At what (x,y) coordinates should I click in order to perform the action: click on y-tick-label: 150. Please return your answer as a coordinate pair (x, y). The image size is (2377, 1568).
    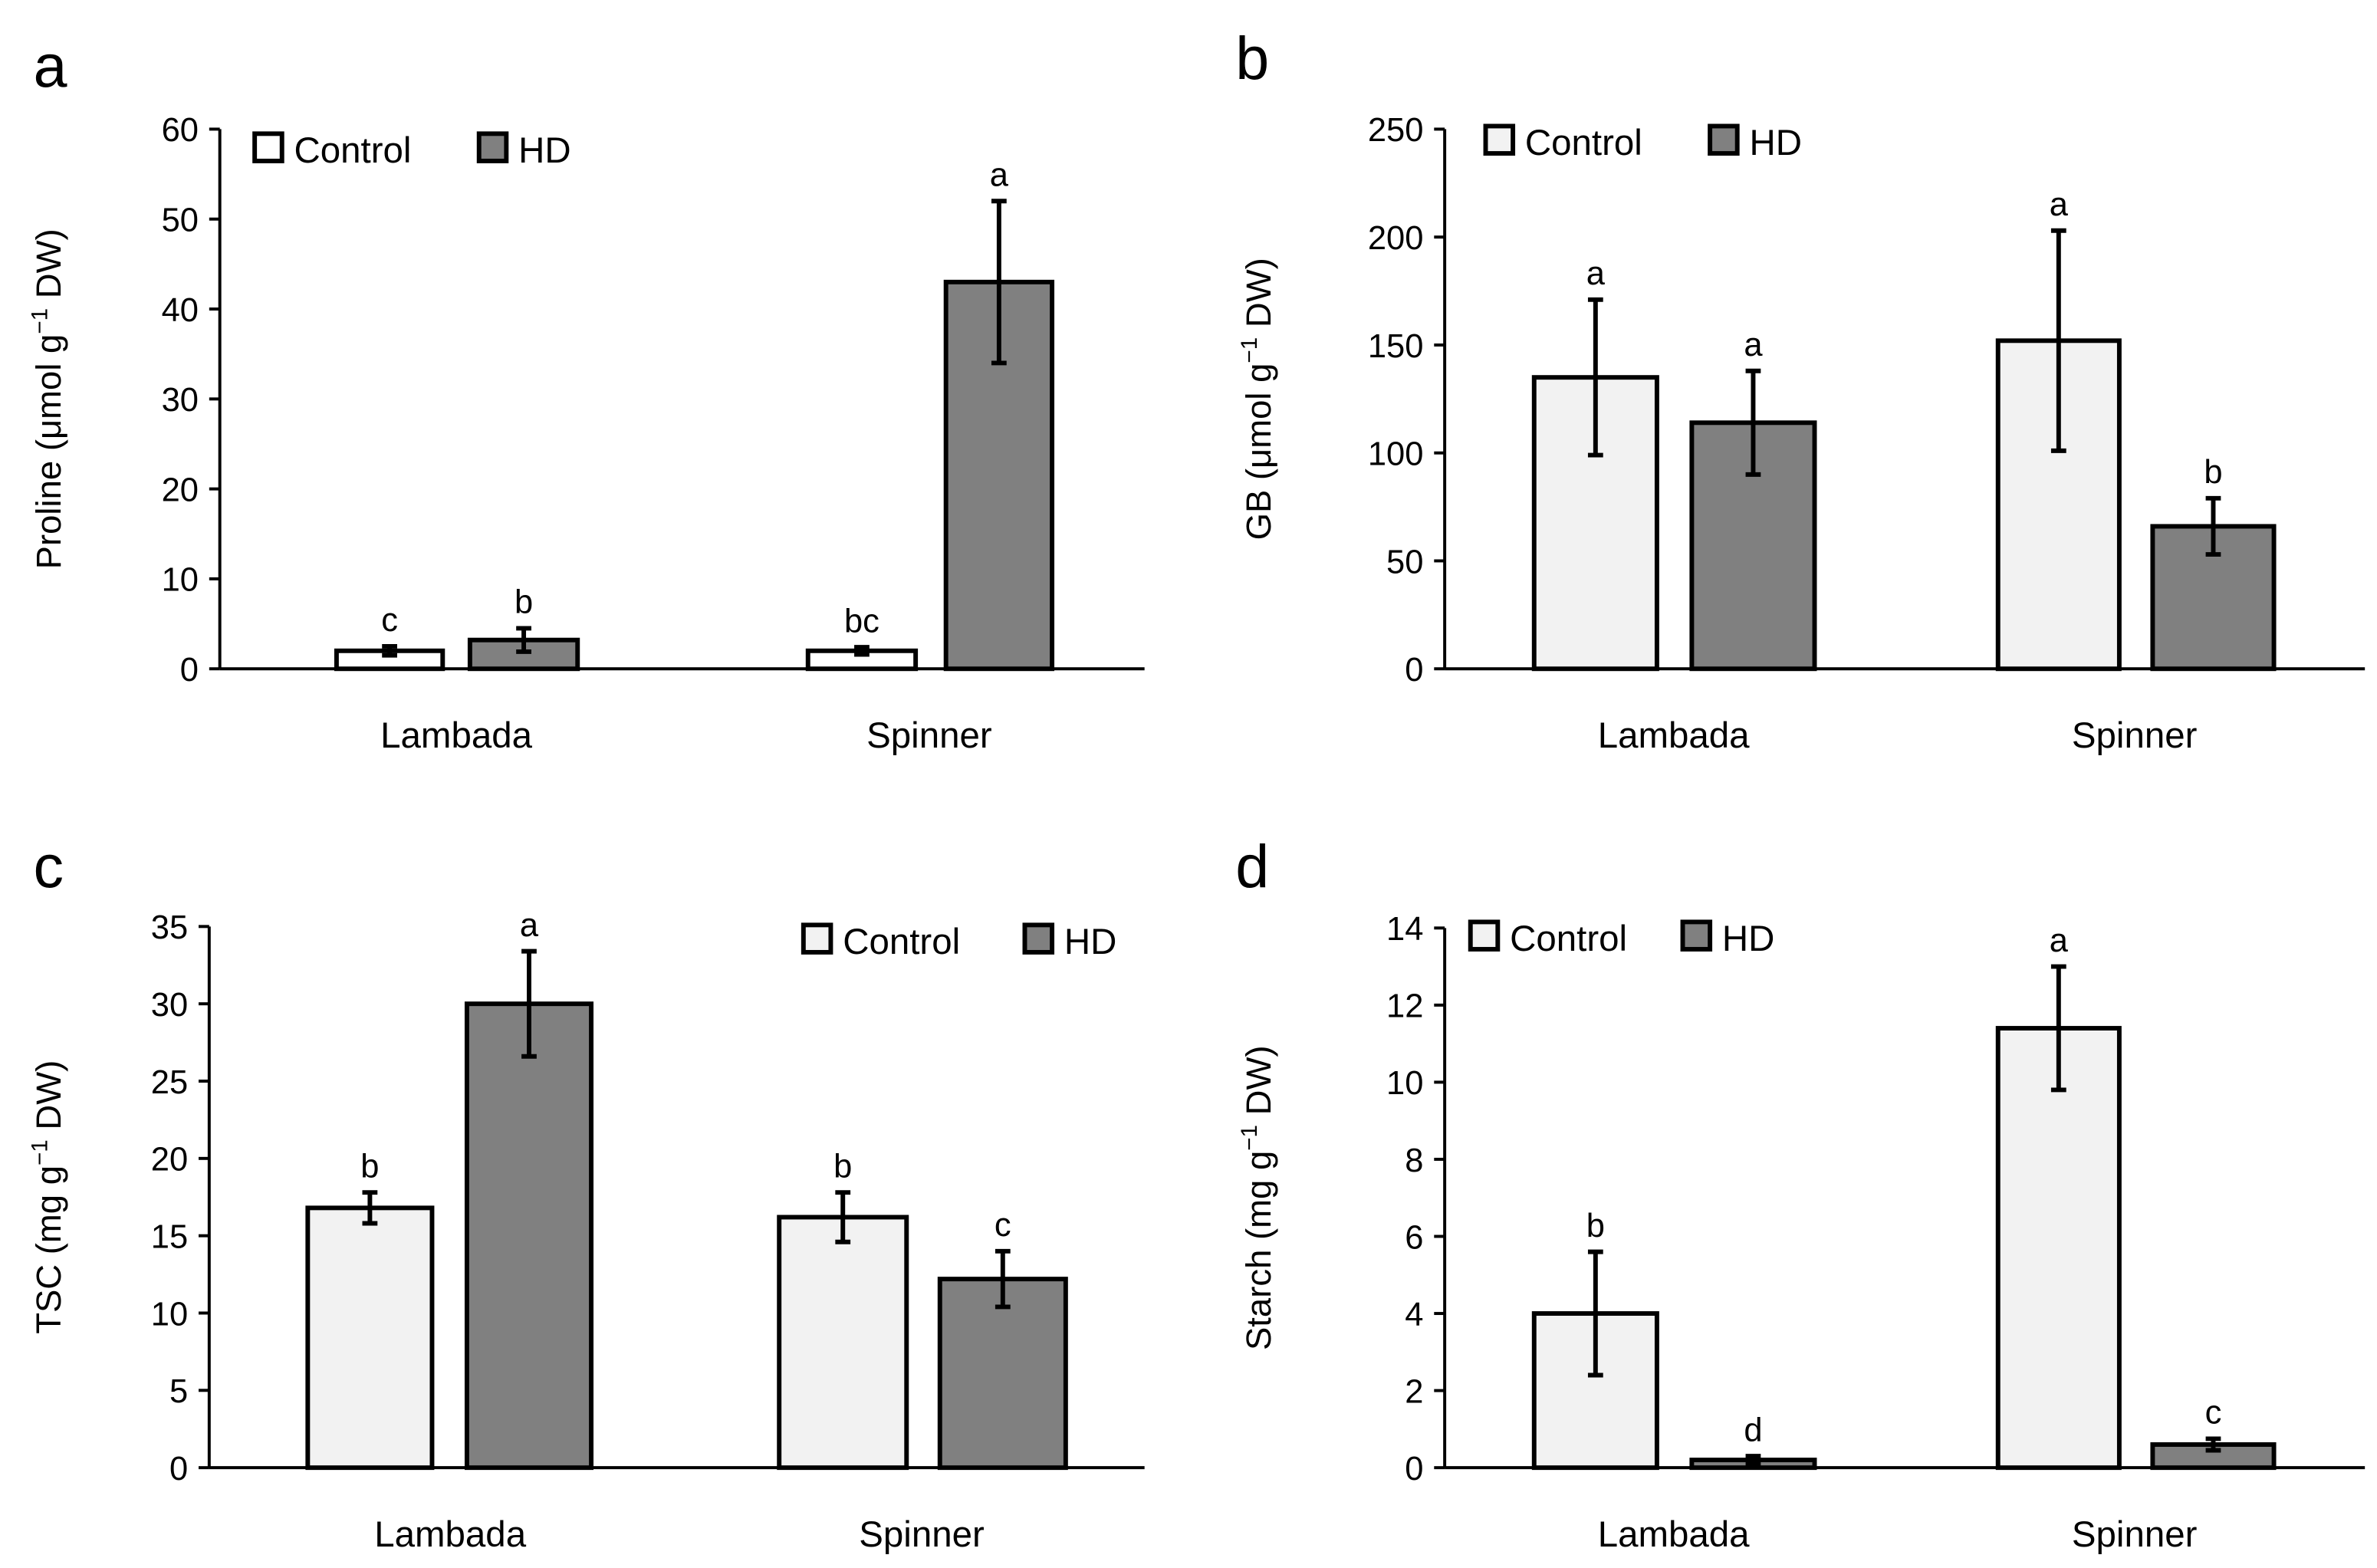
    Looking at the image, I should click on (1396, 347).